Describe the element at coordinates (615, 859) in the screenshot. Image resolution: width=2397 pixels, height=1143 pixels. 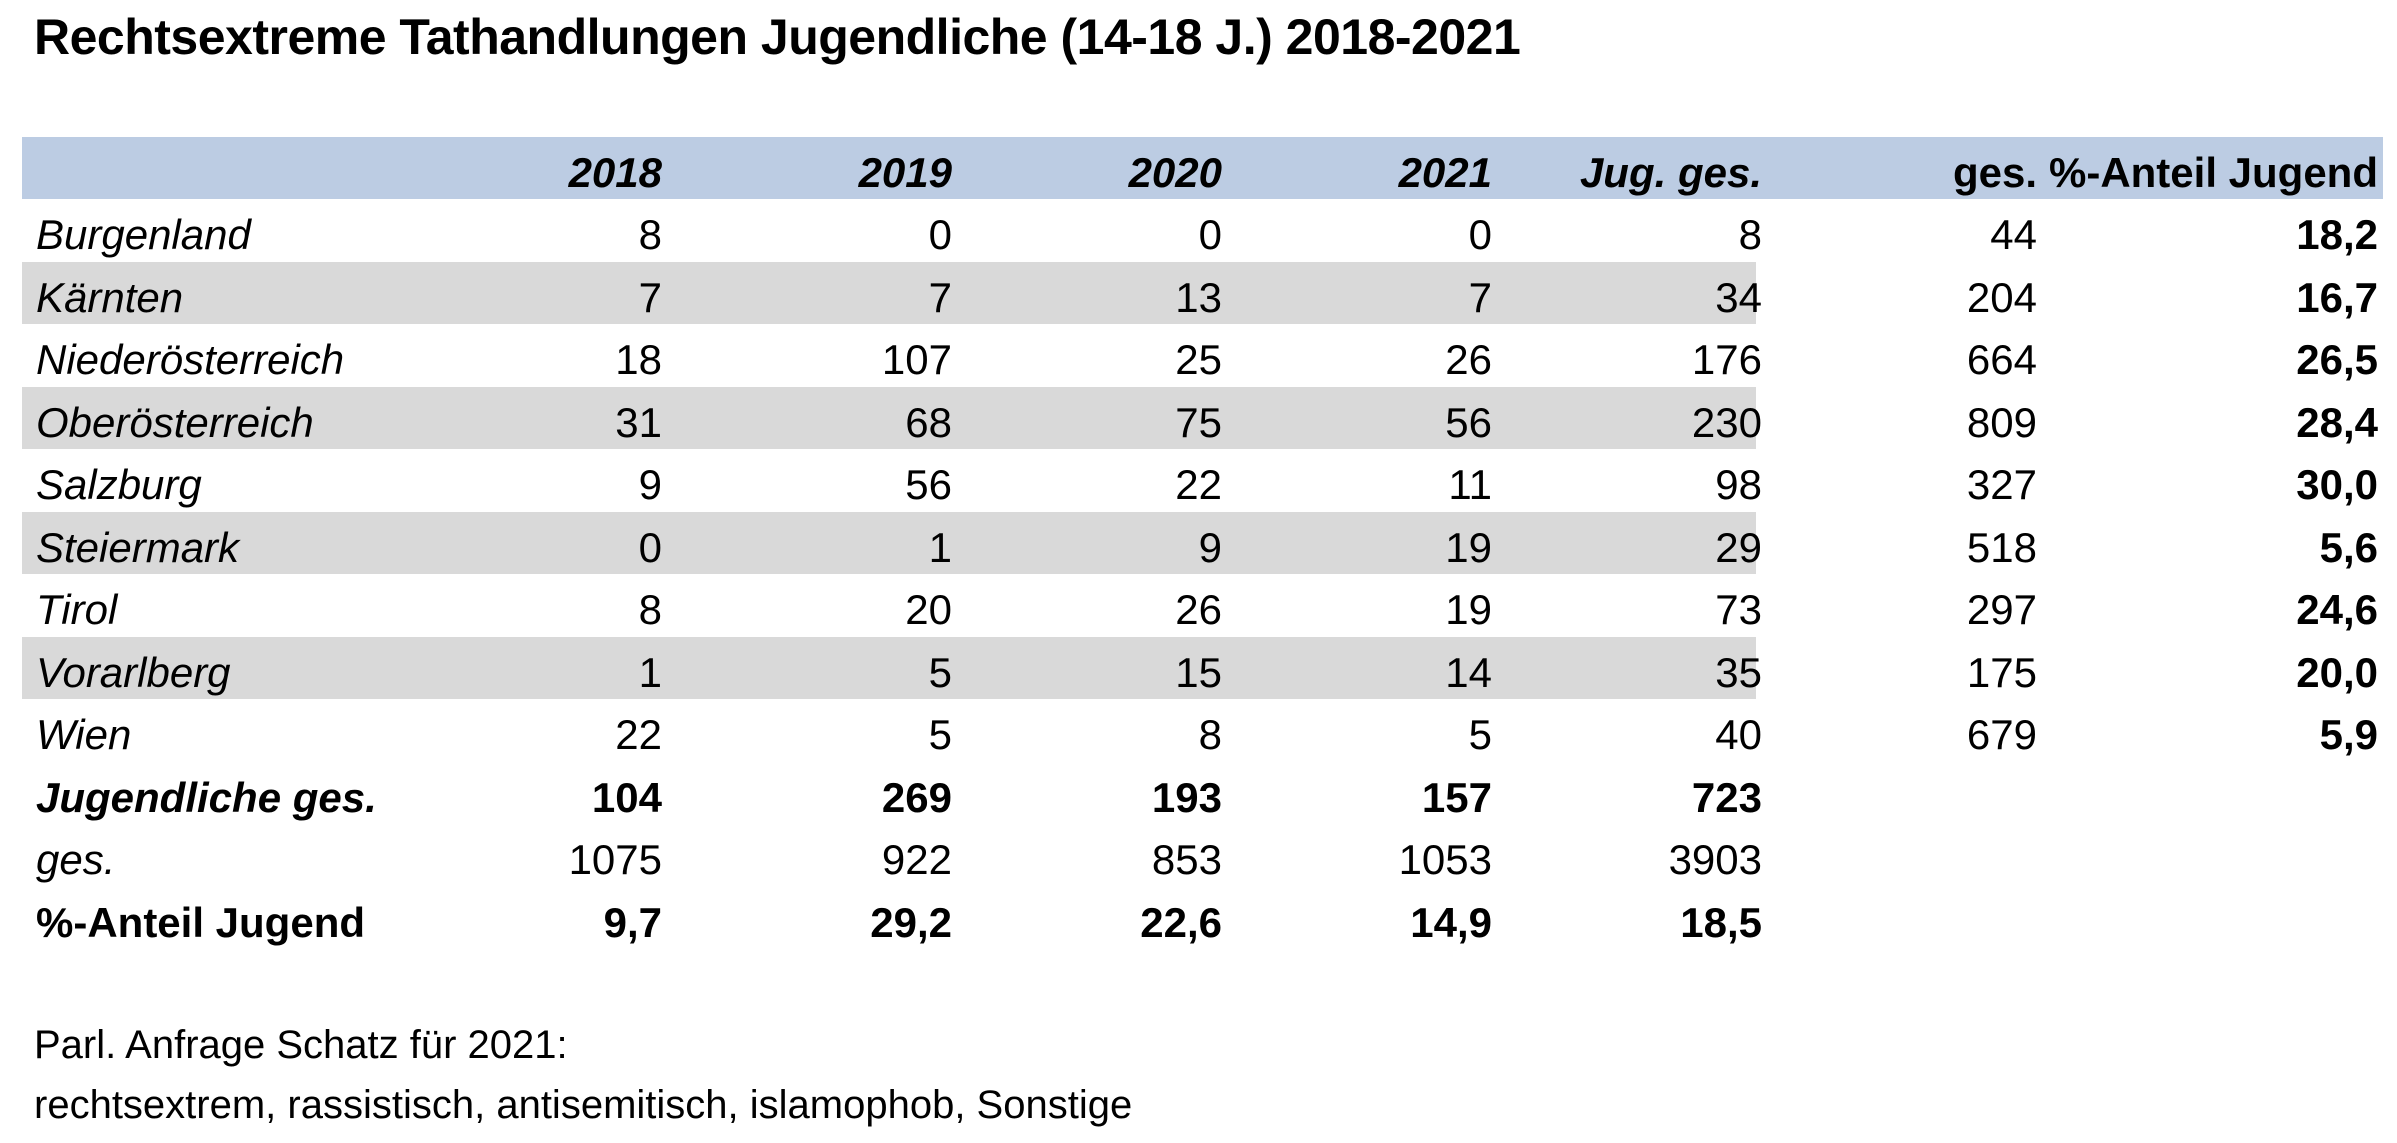
I see `cell-2018: 1075` at that location.